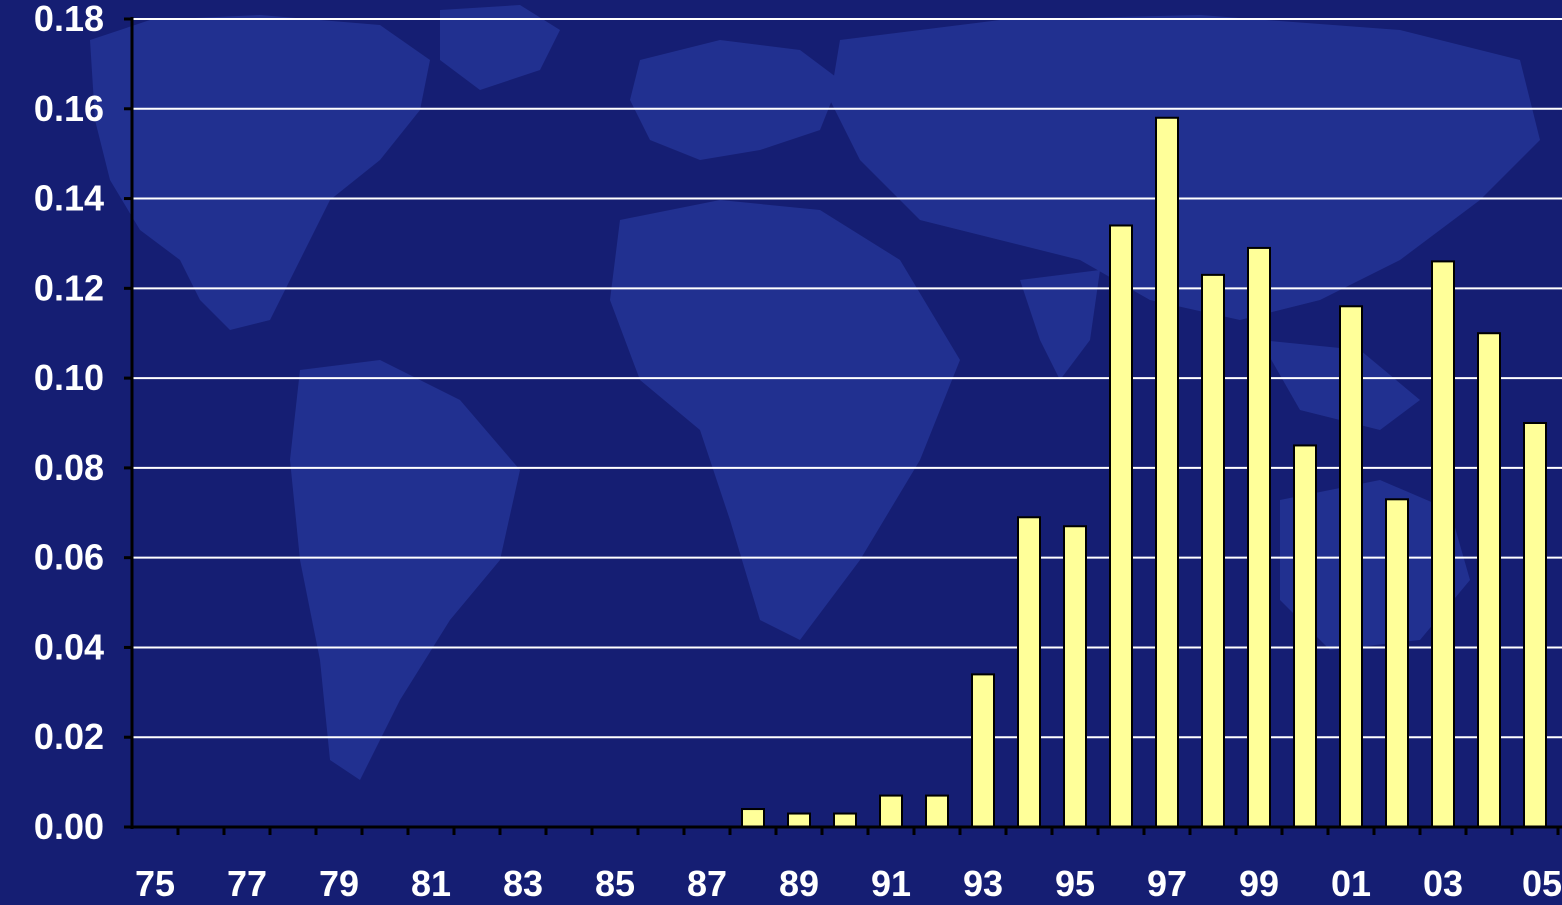 The width and height of the screenshot is (1562, 905). What do you see at coordinates (1375, 565) in the screenshot?
I see `australia-shape` at bounding box center [1375, 565].